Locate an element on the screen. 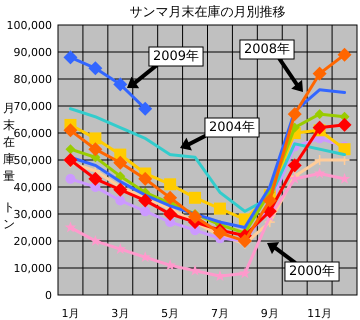 The width and height of the screenshot is (360, 320). y-tick-label: 90,000 is located at coordinates (33, 52).